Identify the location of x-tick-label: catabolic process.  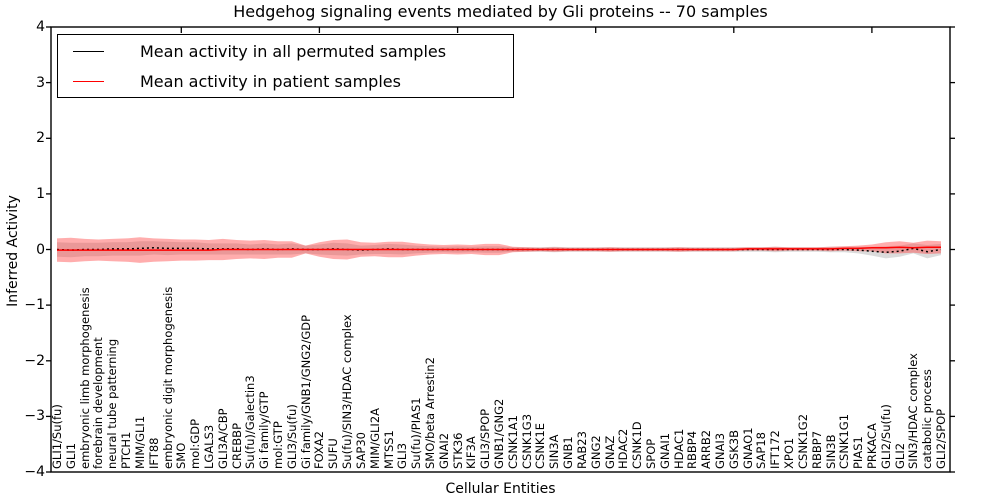
(927, 419).